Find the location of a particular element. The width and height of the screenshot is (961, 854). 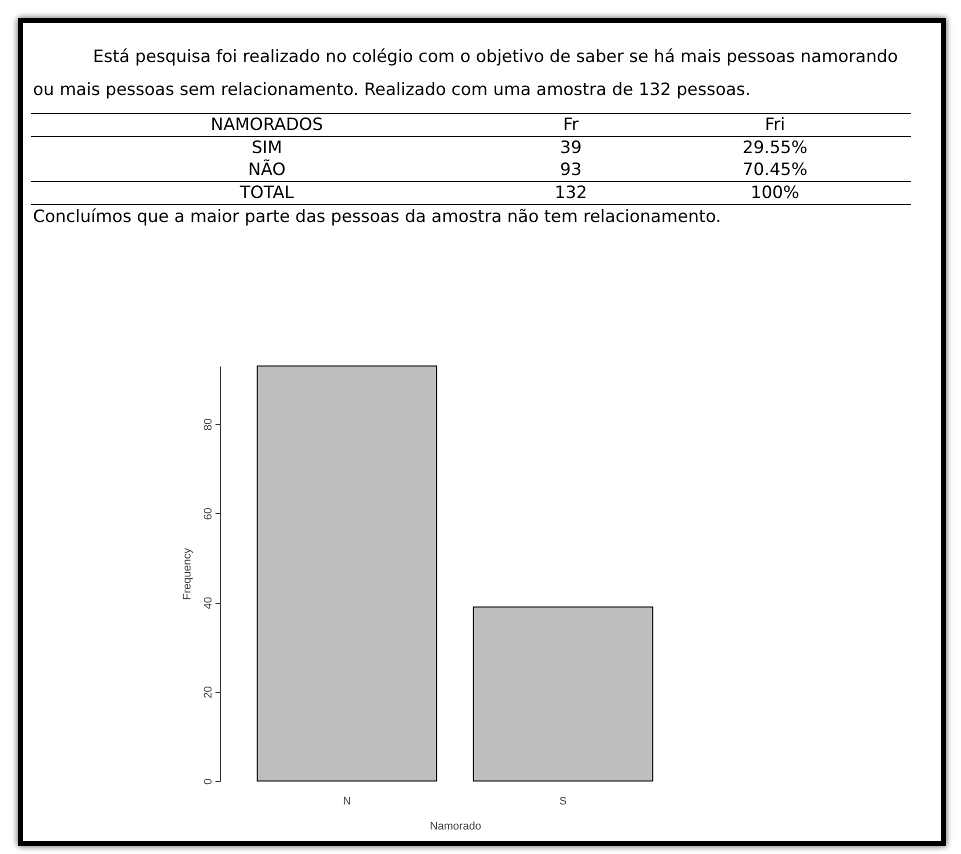

text: 132 is located at coordinates (570, 193).